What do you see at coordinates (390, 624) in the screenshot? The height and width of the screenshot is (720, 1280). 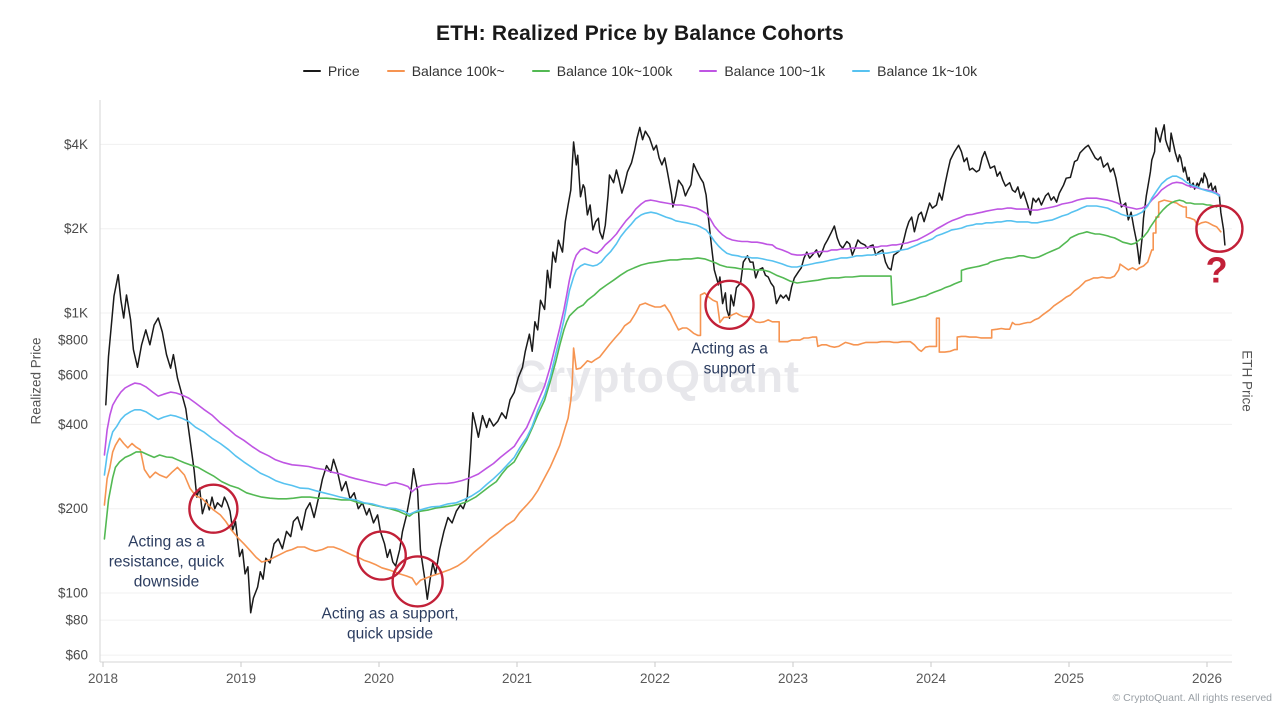 I see `annotation-text: Acting as a support, quick upside` at bounding box center [390, 624].